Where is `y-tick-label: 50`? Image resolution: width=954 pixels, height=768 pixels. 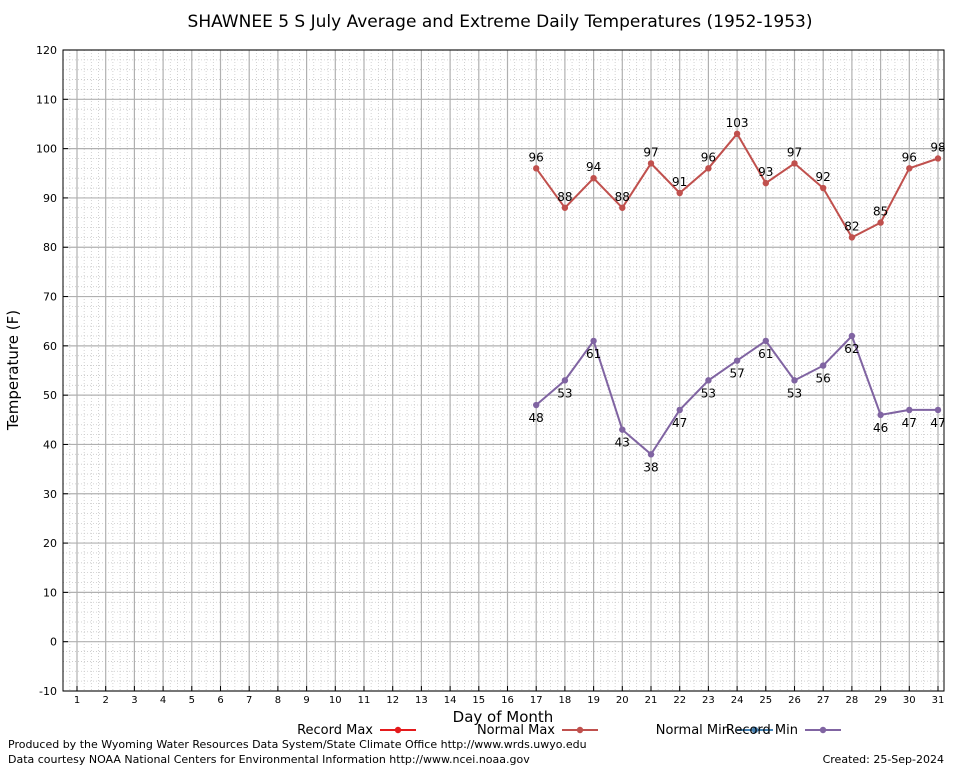 y-tick-label: 50 is located at coordinates (50, 395).